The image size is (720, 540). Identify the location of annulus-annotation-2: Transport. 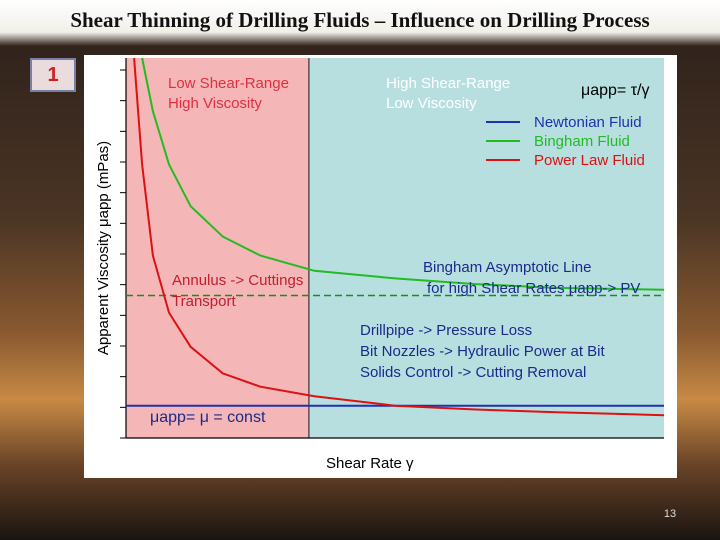
(204, 301).